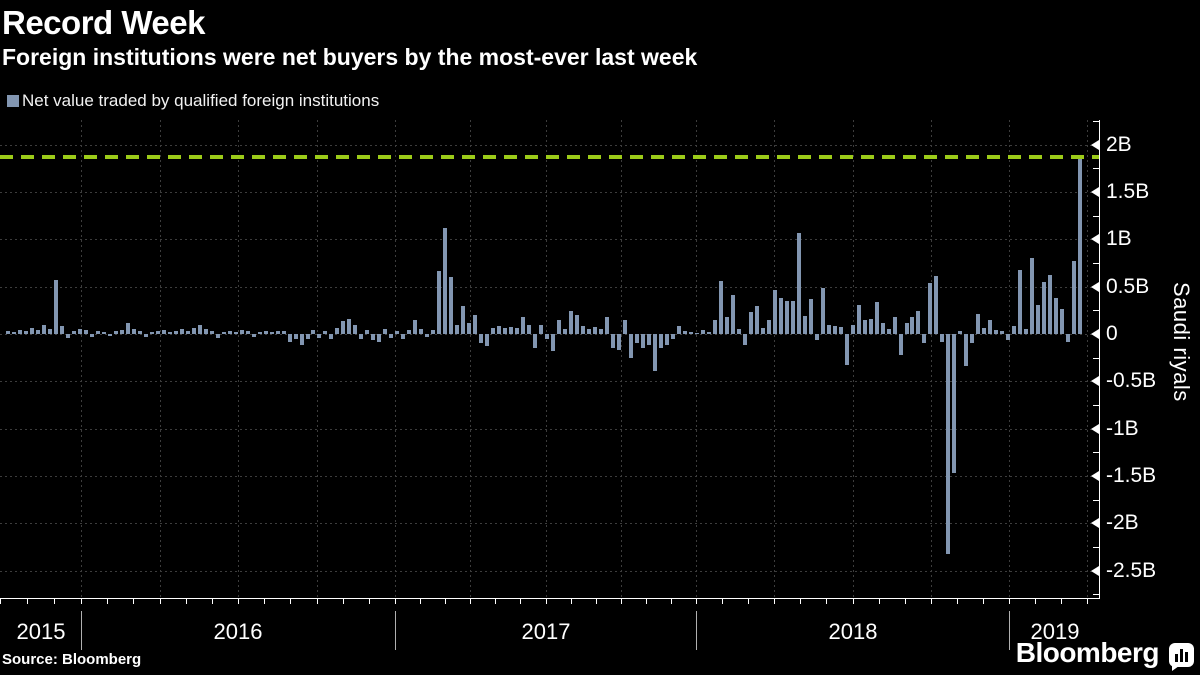 The width and height of the screenshot is (1200, 675). Describe the element at coordinates (1122, 428) in the screenshot. I see `y-tick-label: -1B` at that location.